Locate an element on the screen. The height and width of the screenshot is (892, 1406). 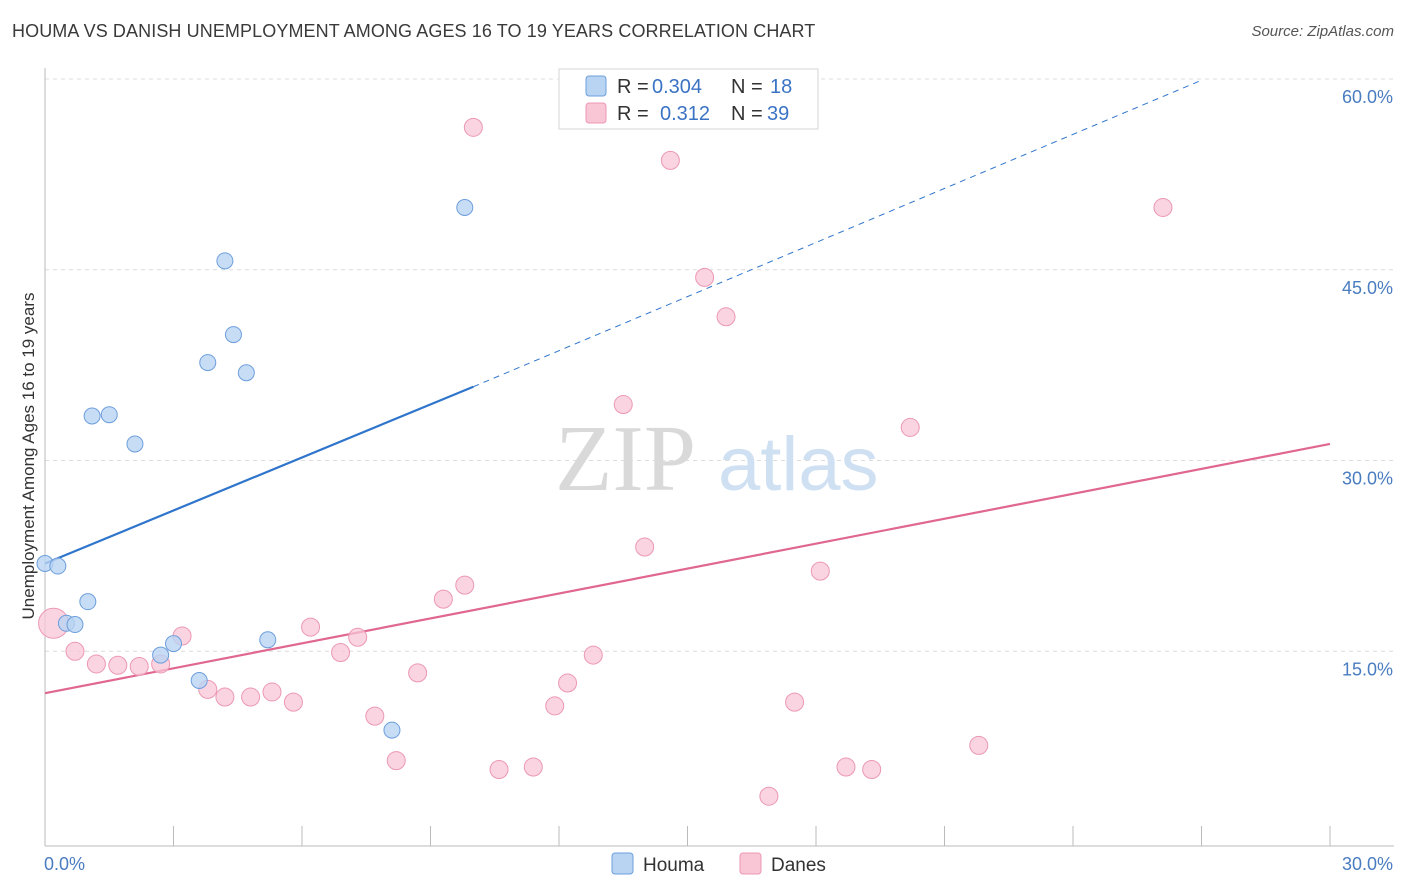
legend-r-value-danes: 0.312 is located at coordinates (685, 114).